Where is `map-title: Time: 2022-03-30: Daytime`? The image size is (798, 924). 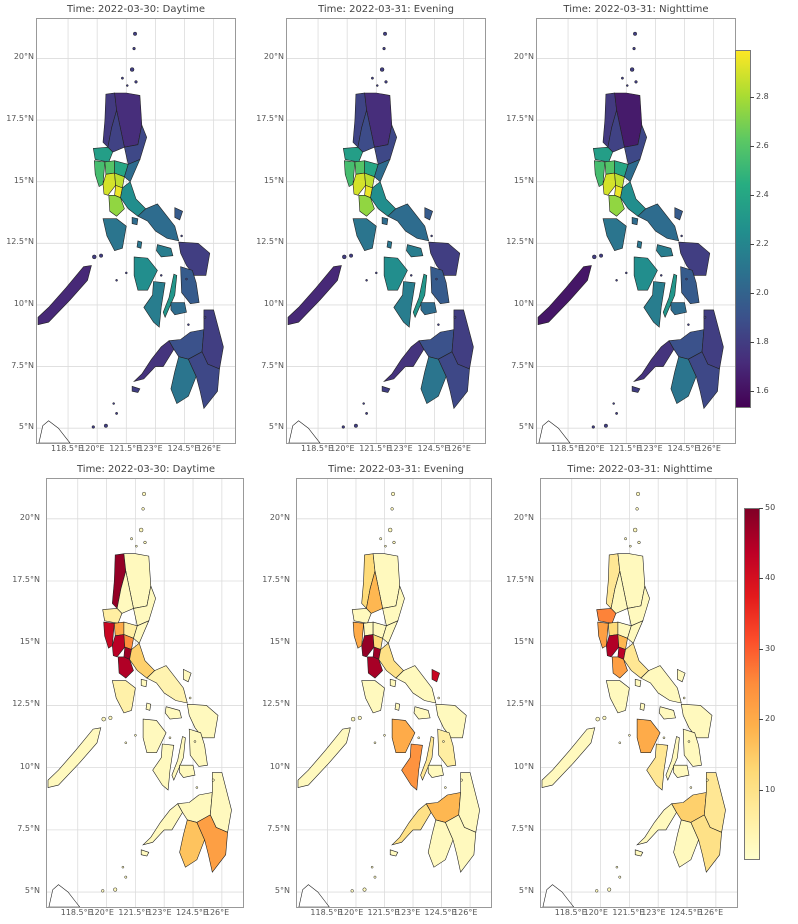 map-title: Time: 2022-03-30: Daytime is located at coordinates (146, 469).